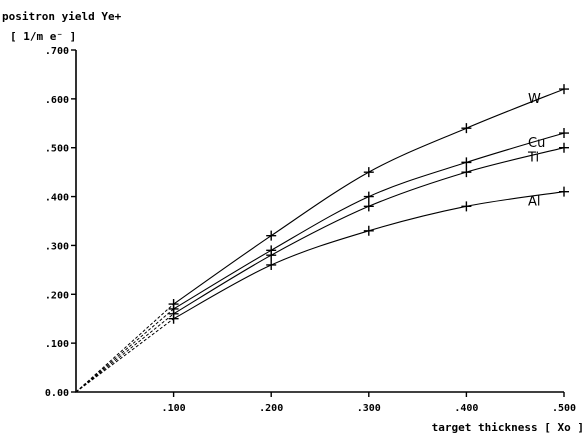  What do you see at coordinates (369, 408) in the screenshot?
I see `x-tick-label: .300` at bounding box center [369, 408].